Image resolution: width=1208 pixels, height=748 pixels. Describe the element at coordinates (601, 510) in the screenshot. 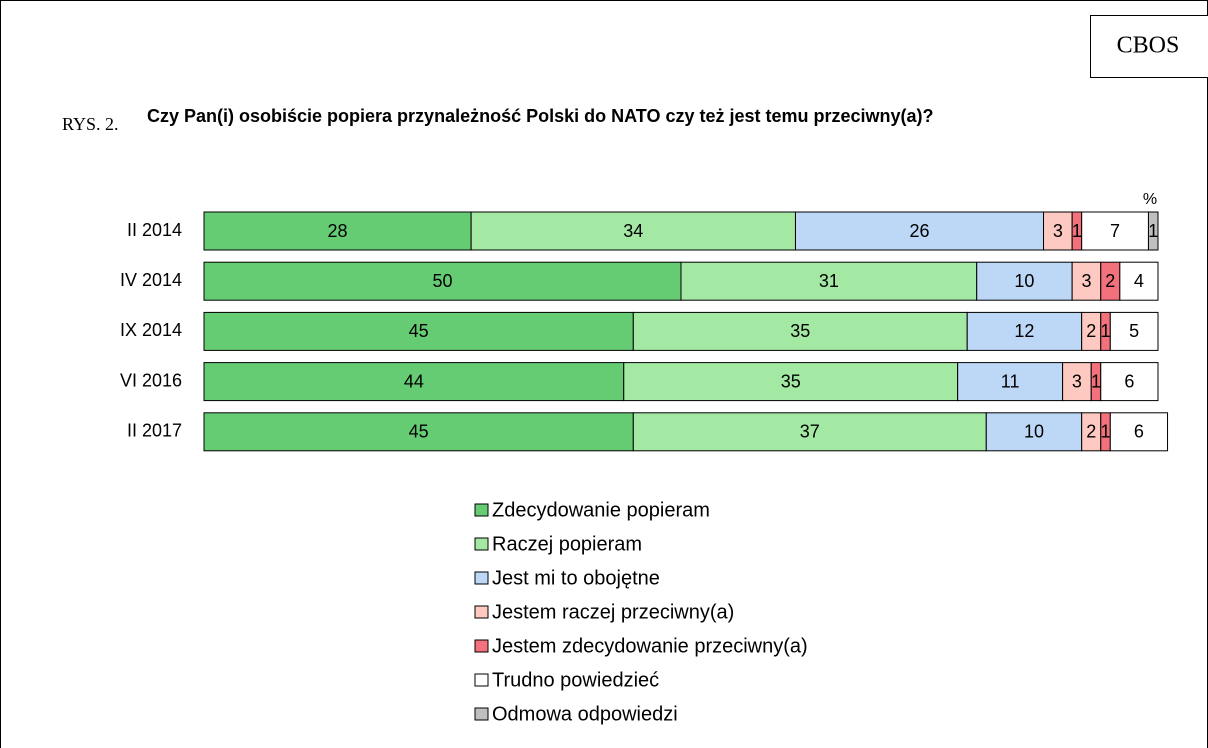

I see `legend-label: Zdecydowanie popieram` at that location.